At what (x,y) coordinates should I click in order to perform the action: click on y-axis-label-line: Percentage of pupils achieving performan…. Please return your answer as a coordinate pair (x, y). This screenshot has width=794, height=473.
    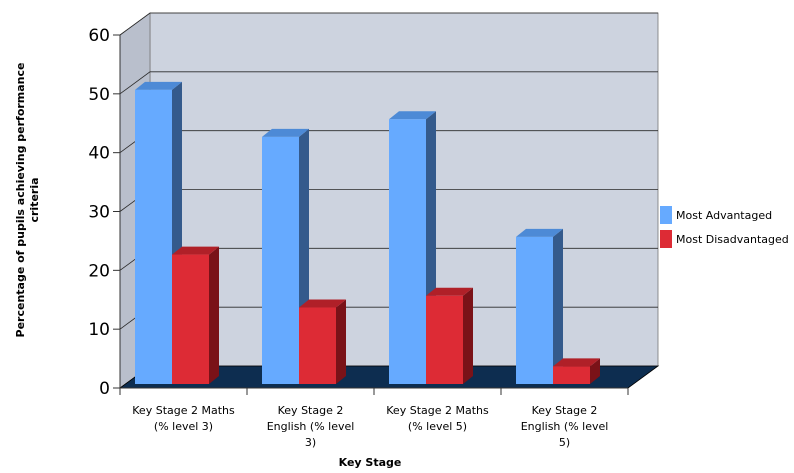
    Looking at the image, I should click on (20, 200).